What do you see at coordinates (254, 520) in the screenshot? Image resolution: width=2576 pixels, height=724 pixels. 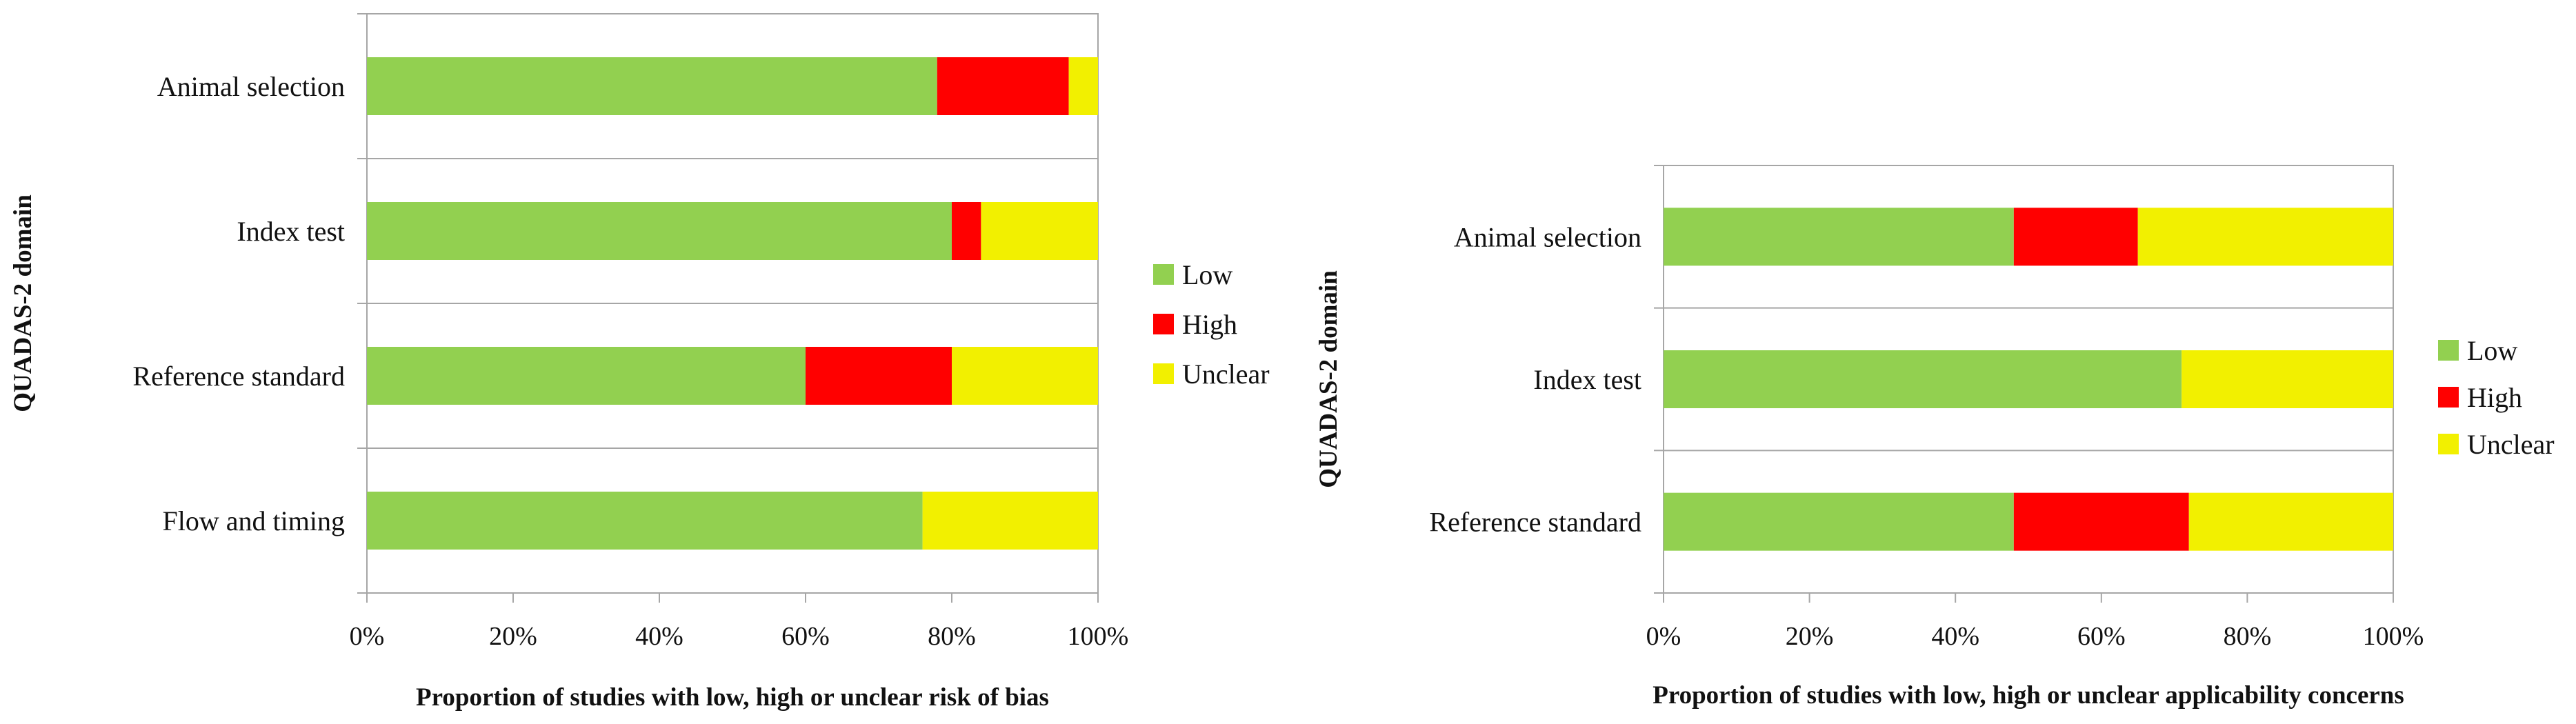 I see `category-label: Flow and timing` at bounding box center [254, 520].